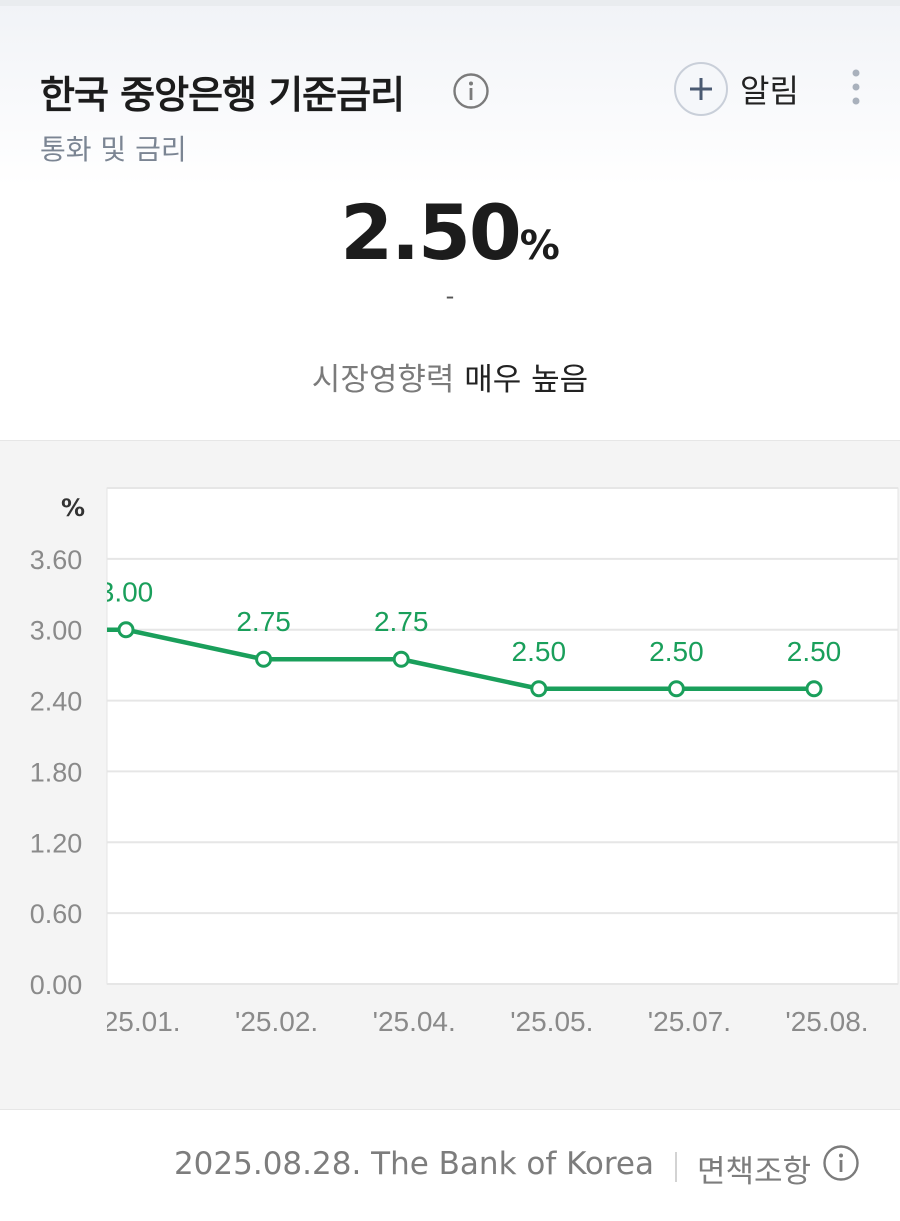 Image resolution: width=900 pixels, height=1221 pixels. What do you see at coordinates (113, 149) in the screenshot?
I see `category-subtitle: 통화 및 금리` at bounding box center [113, 149].